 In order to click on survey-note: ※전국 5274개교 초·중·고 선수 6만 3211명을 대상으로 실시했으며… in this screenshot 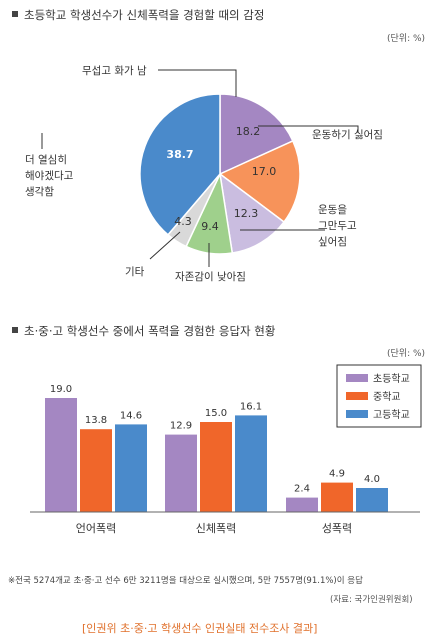, I will do `click(185, 581)`.